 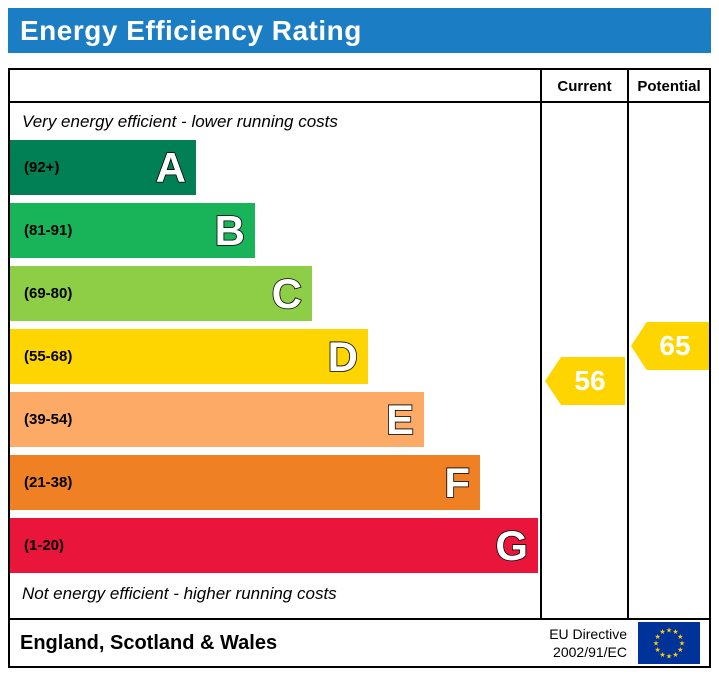 I want to click on potential-rating-value: 65, so click(x=675, y=345).